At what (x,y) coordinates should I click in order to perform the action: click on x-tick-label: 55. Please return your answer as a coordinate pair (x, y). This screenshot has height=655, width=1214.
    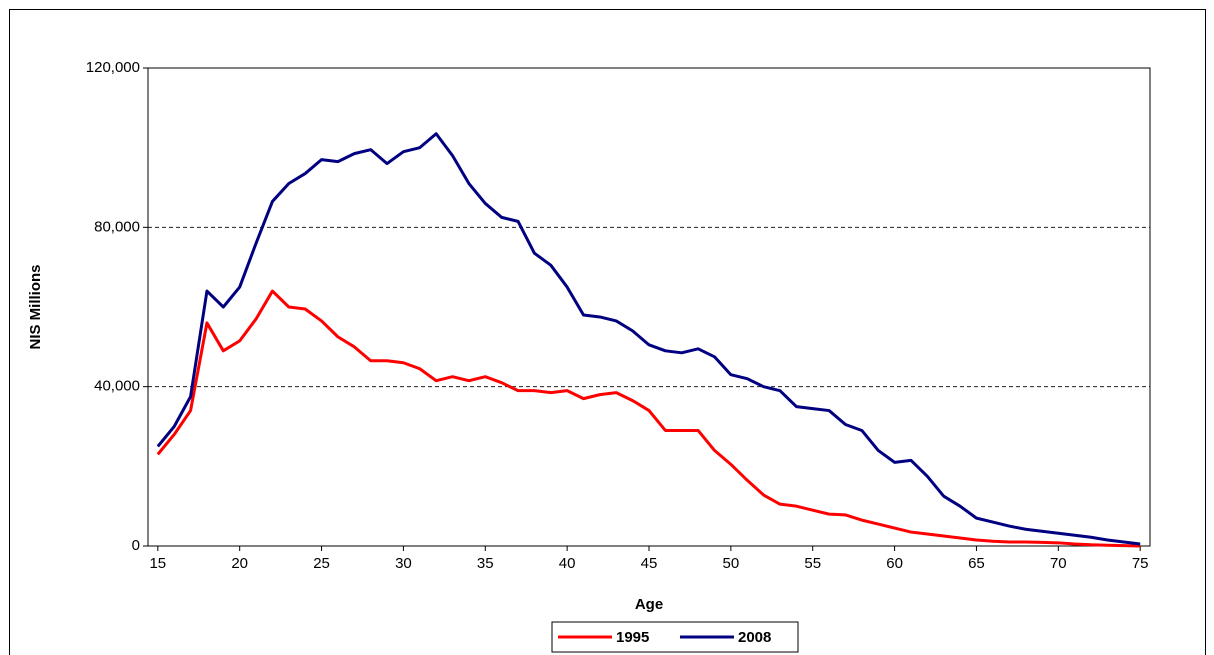
    Looking at the image, I should click on (812, 563).